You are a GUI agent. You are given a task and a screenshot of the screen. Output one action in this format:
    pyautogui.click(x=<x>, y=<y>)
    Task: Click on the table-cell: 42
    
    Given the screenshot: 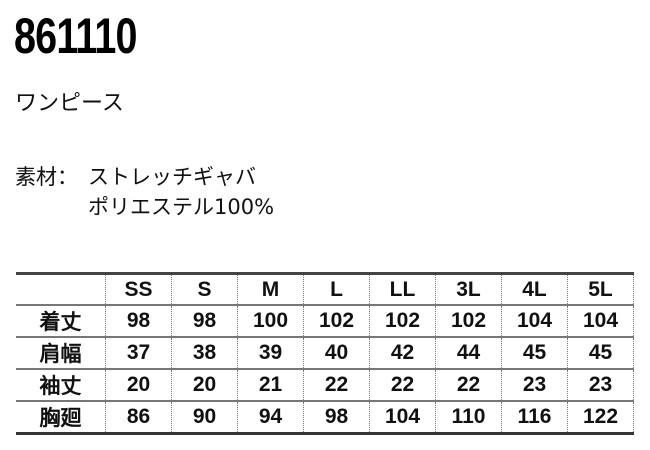 What is the action you would take?
    pyautogui.click(x=402, y=353)
    